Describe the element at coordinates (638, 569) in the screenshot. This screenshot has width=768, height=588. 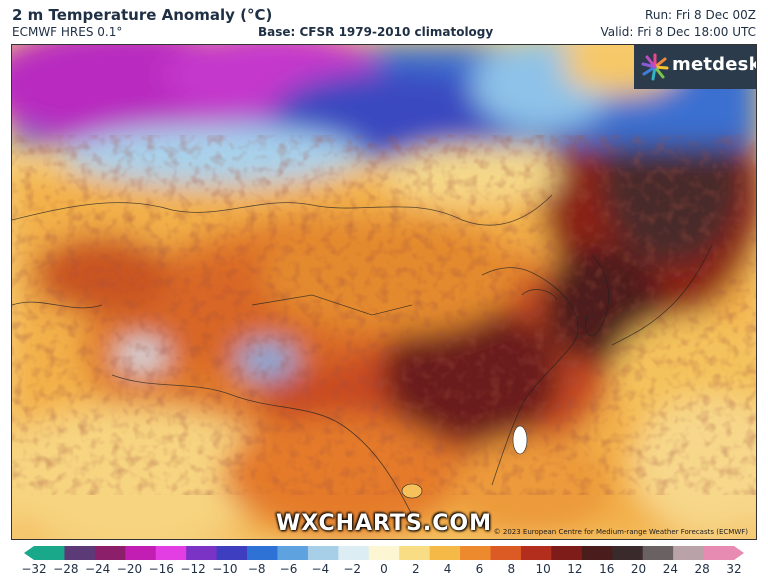
I see `colorbar-tick-label: 20` at that location.